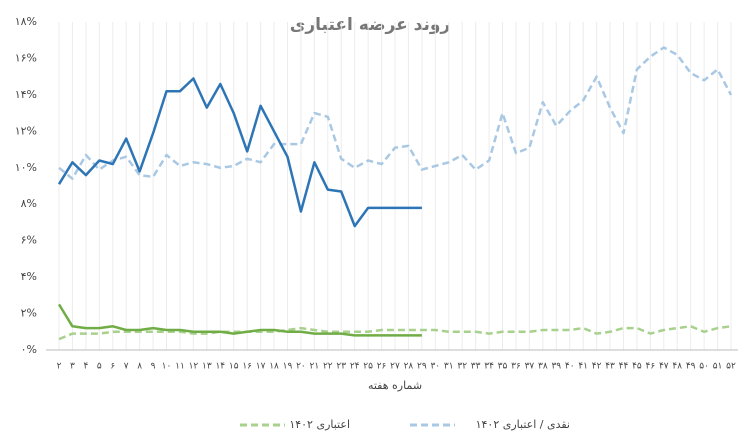 This screenshot has width=743, height=445. What do you see at coordinates (29, 349) in the screenshot?
I see `y-tick-label: ۰%` at bounding box center [29, 349].